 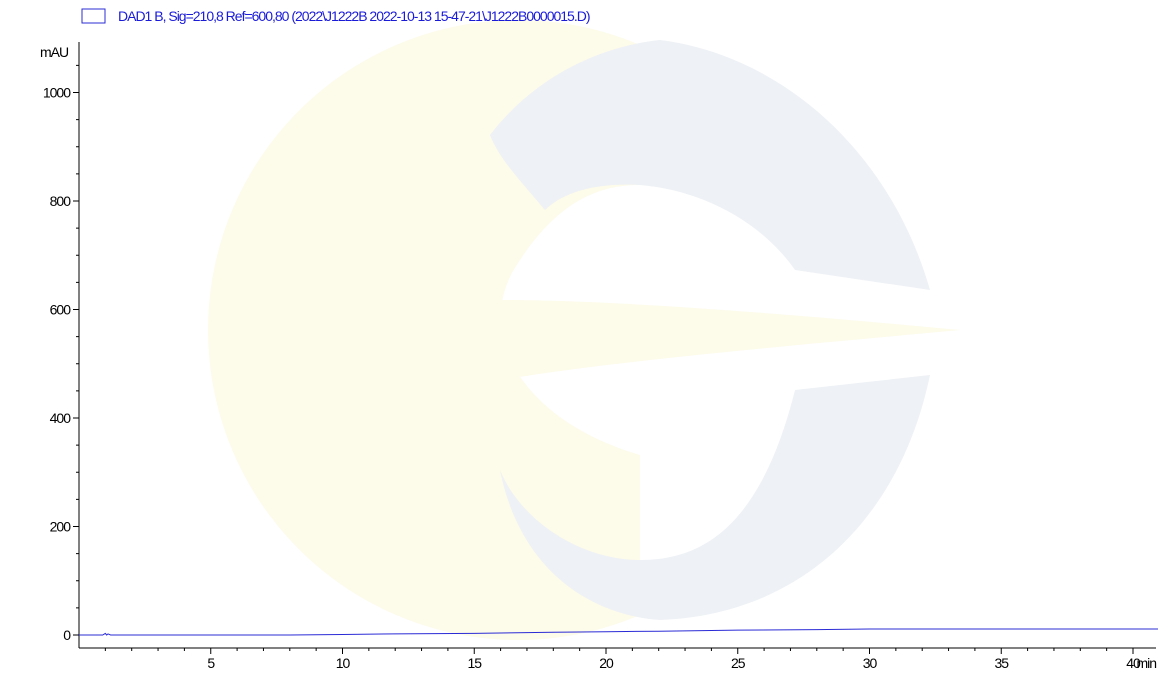 What do you see at coordinates (710, 165) in the screenshot?
I see `watermark-upper-arc` at bounding box center [710, 165].